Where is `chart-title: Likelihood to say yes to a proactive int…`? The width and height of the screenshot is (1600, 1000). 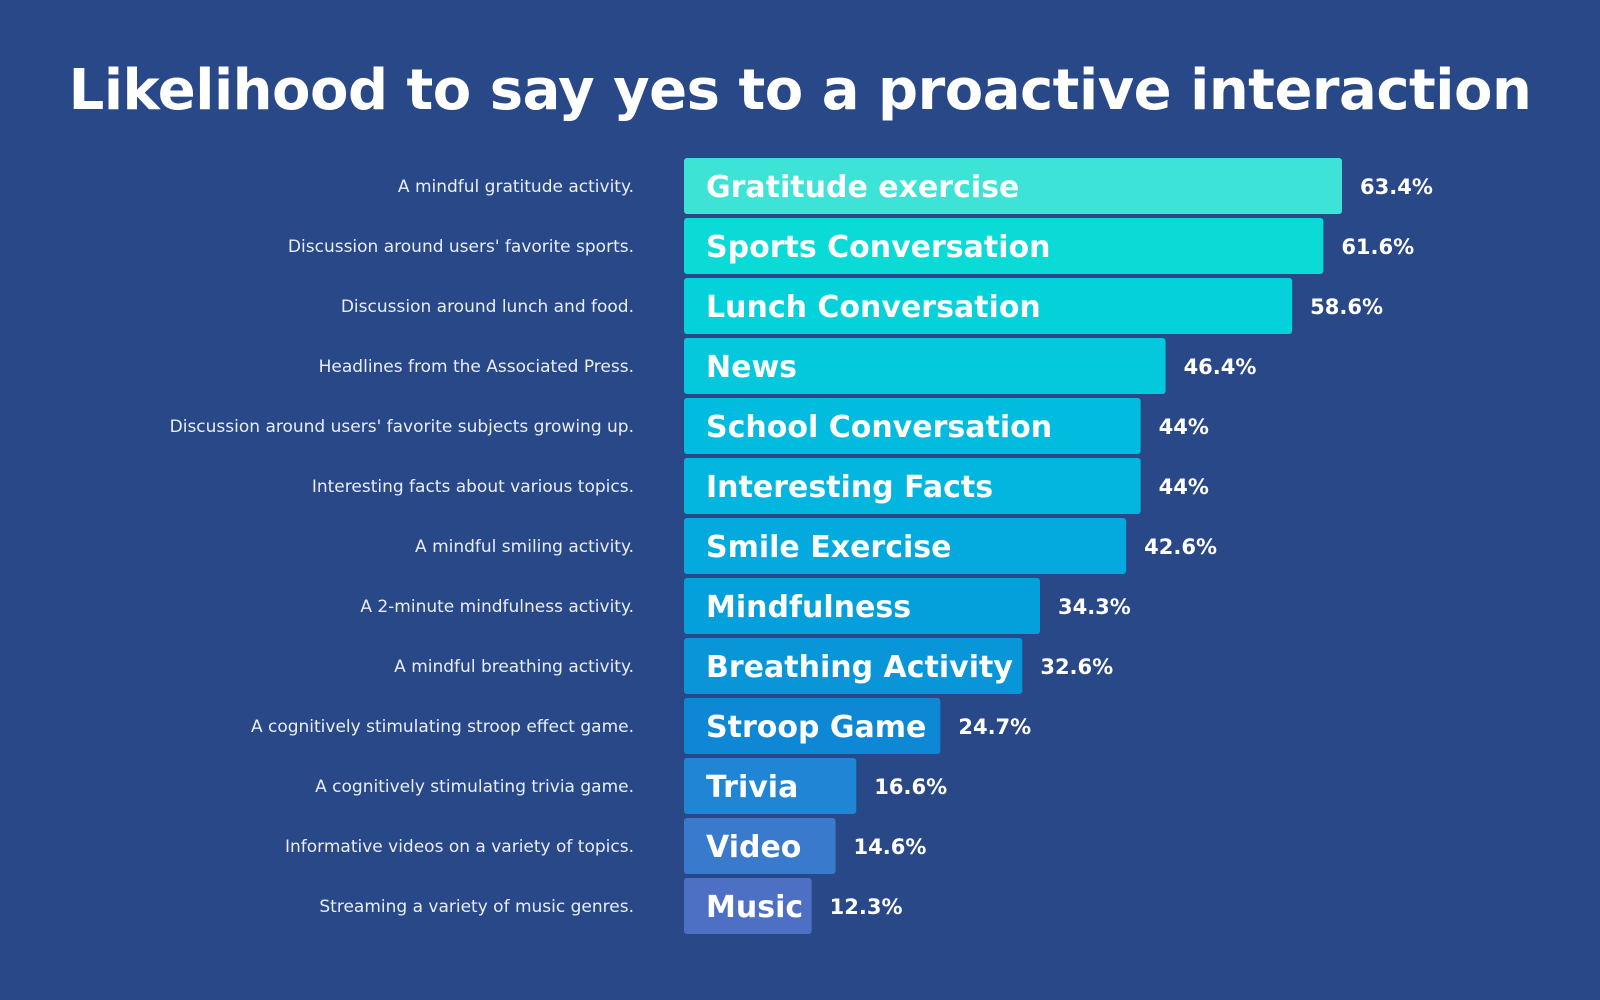 chart-title: Likelihood to say yes to a proactive int… is located at coordinates (800, 90).